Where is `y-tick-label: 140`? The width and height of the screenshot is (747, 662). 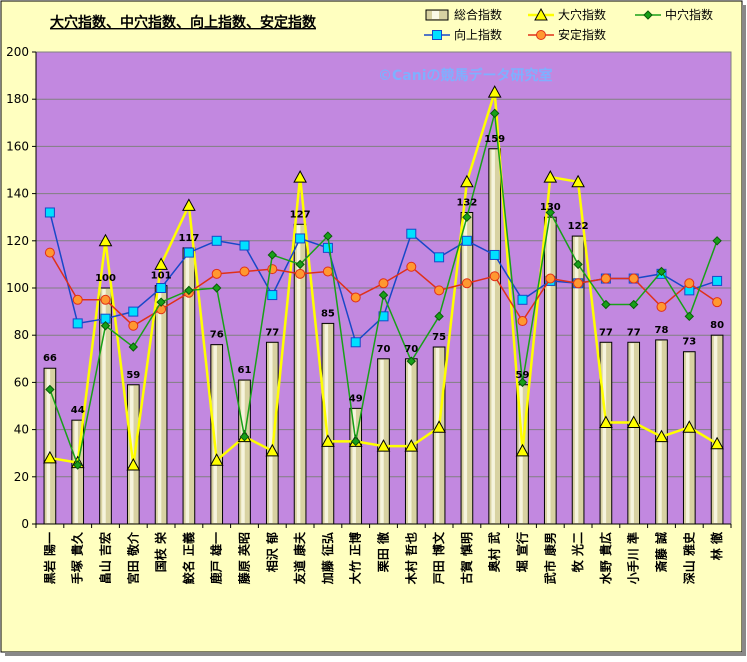
y-tick-label: 140 is located at coordinates (17, 194).